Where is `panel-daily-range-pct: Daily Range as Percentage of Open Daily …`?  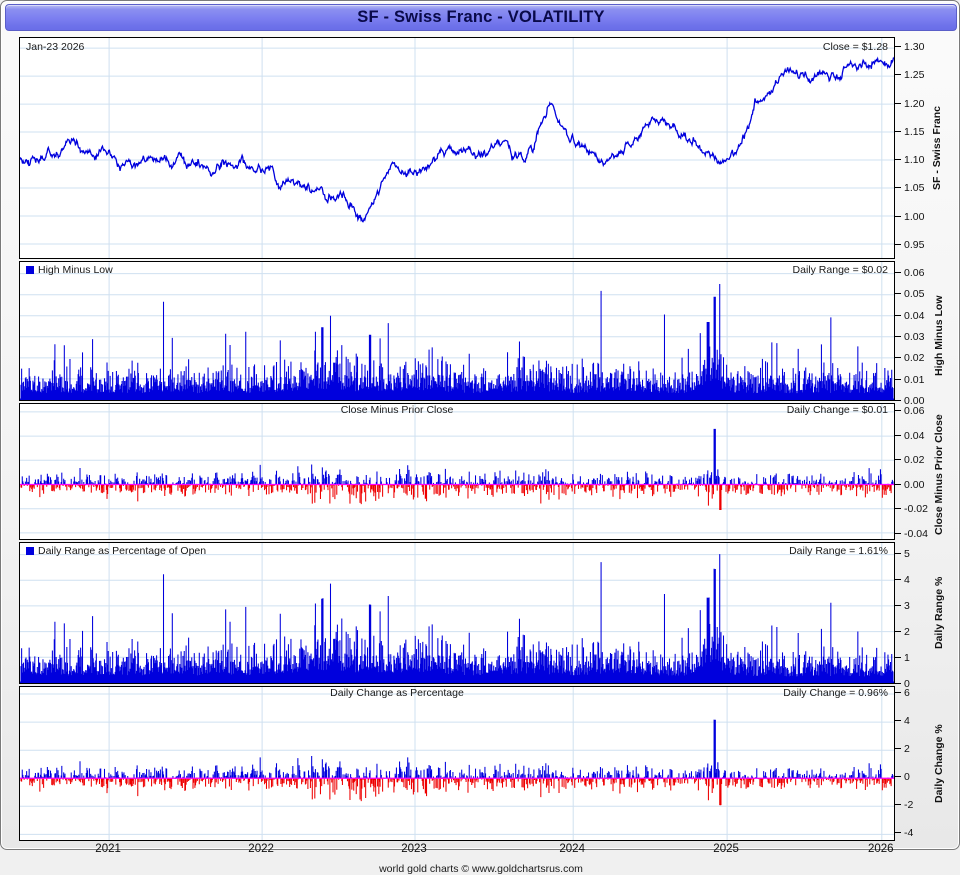
panel-daily-range-pct: Daily Range as Percentage of Open Daily … is located at coordinates (457, 613).